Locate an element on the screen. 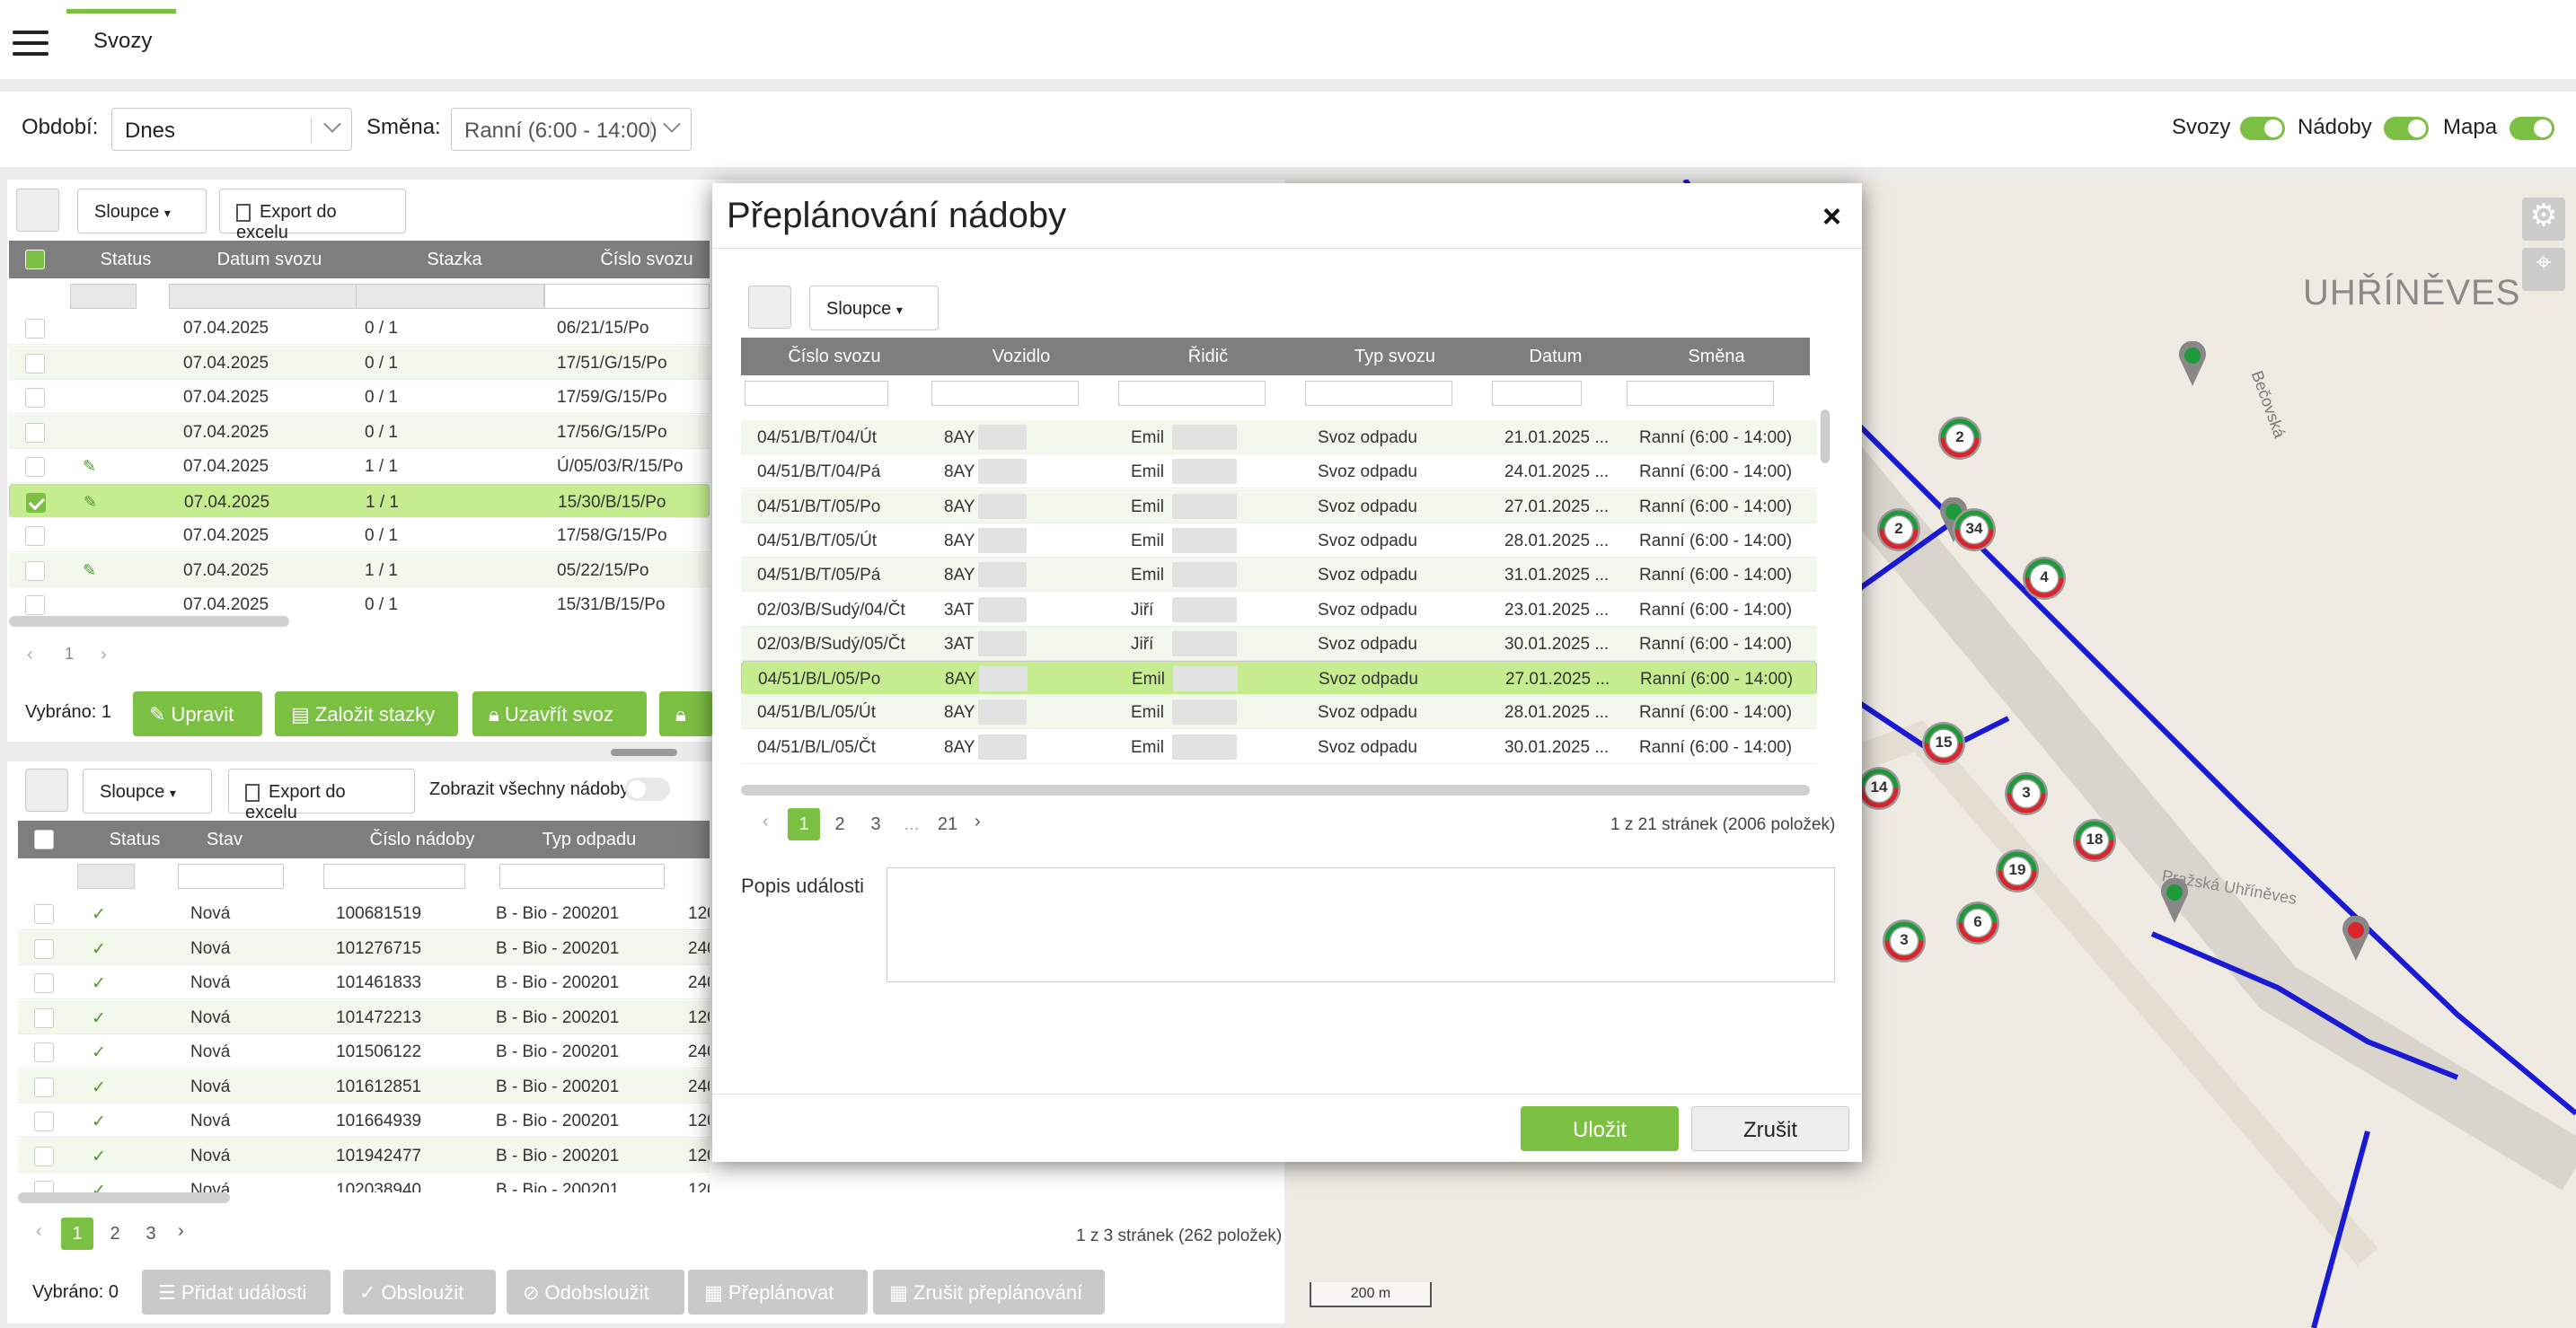 The width and height of the screenshot is (2576, 1328). col-ridic: Řidič is located at coordinates (1208, 356).